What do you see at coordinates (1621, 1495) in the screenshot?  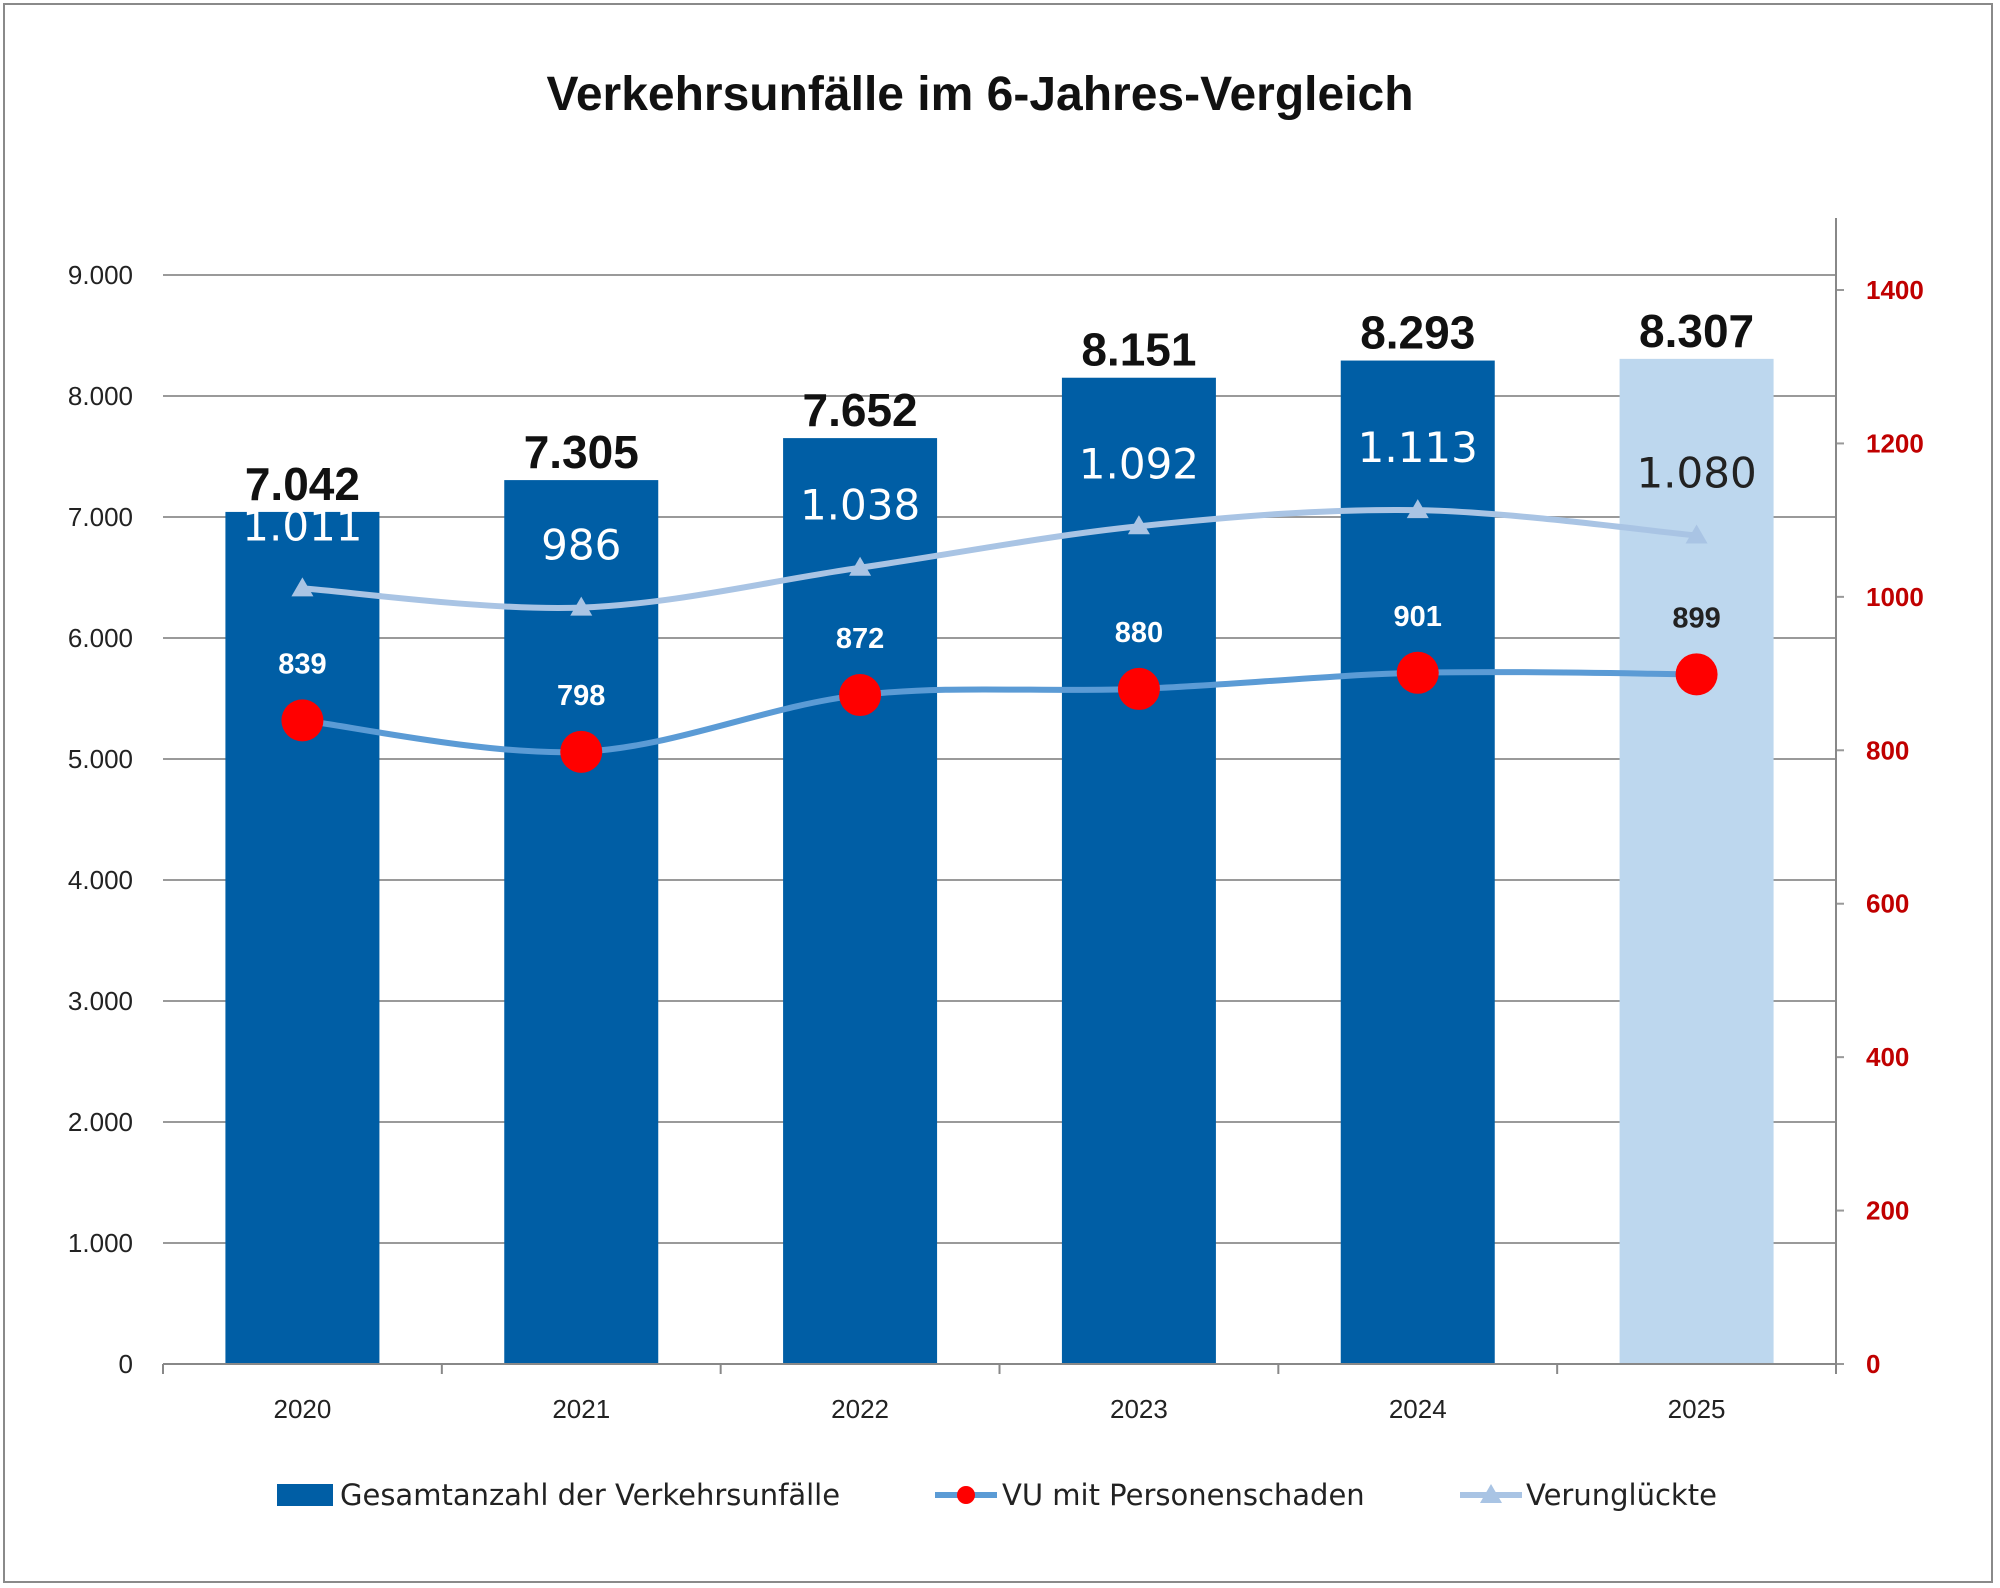 I see `legend-label-verunglueckte: Verunglückte` at bounding box center [1621, 1495].